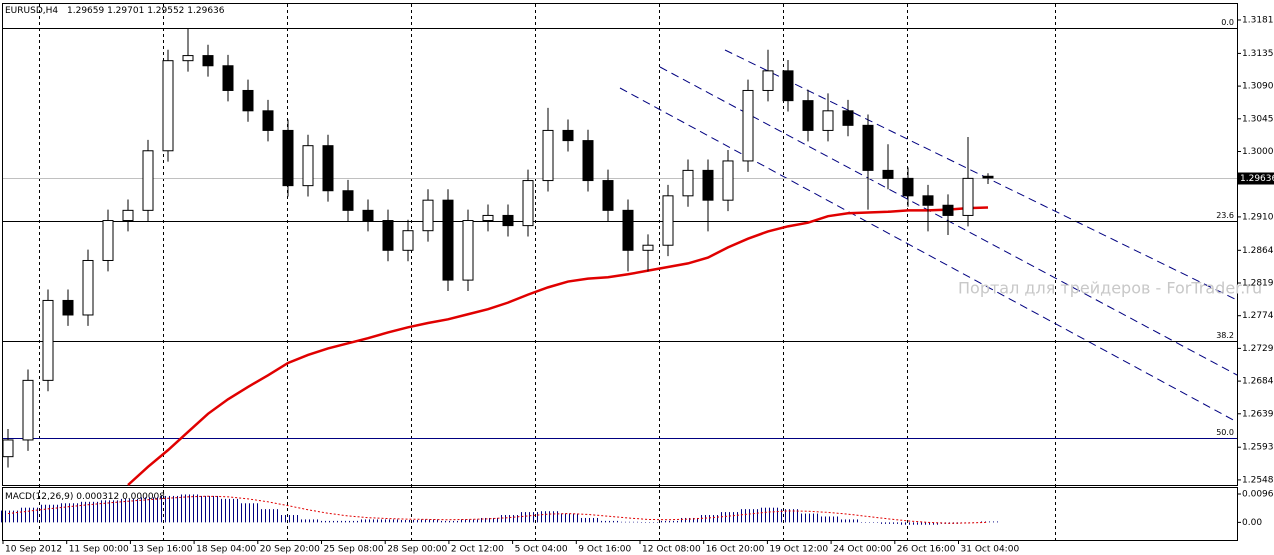 This screenshot has height=555, width=1274. Describe the element at coordinates (97, 497) in the screenshot. I see `macd-value: 0.000312` at that location.